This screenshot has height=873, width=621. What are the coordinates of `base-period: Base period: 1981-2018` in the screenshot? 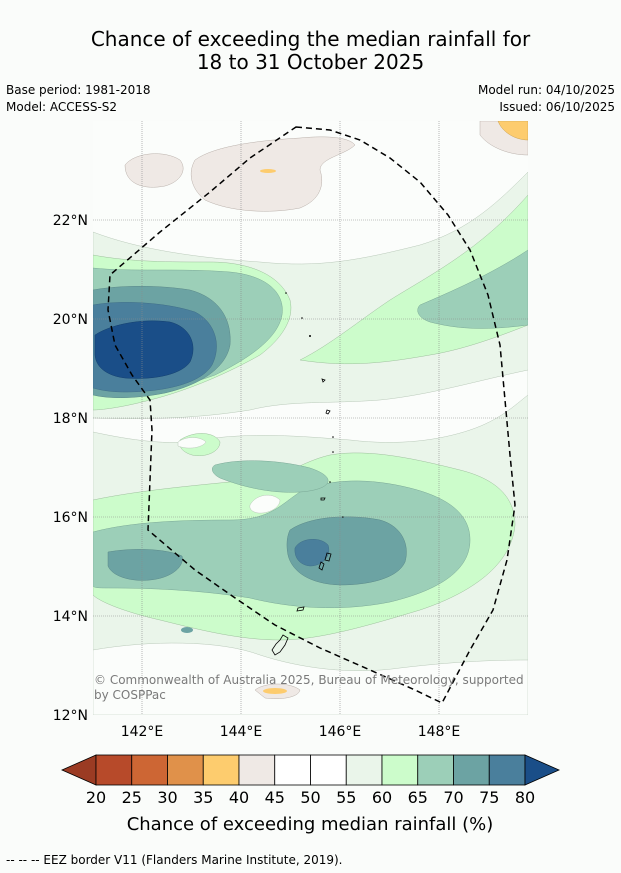 It's located at (78, 90).